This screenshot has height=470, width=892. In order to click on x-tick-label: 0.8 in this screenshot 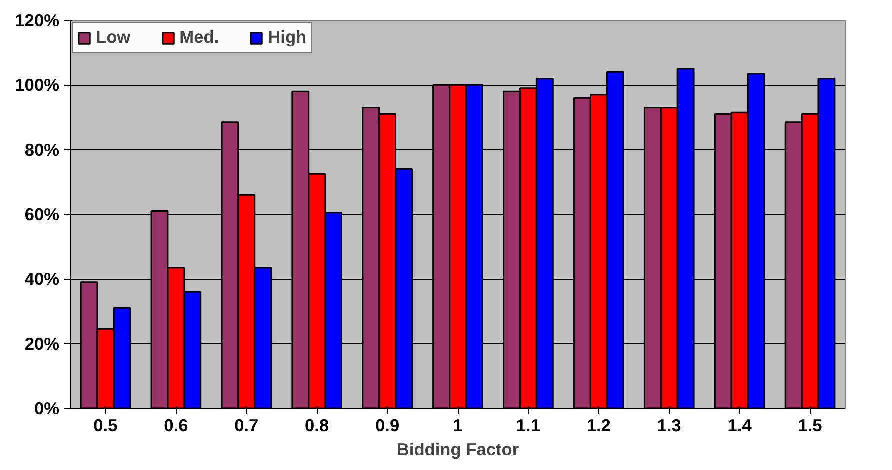, I will do `click(317, 426)`.